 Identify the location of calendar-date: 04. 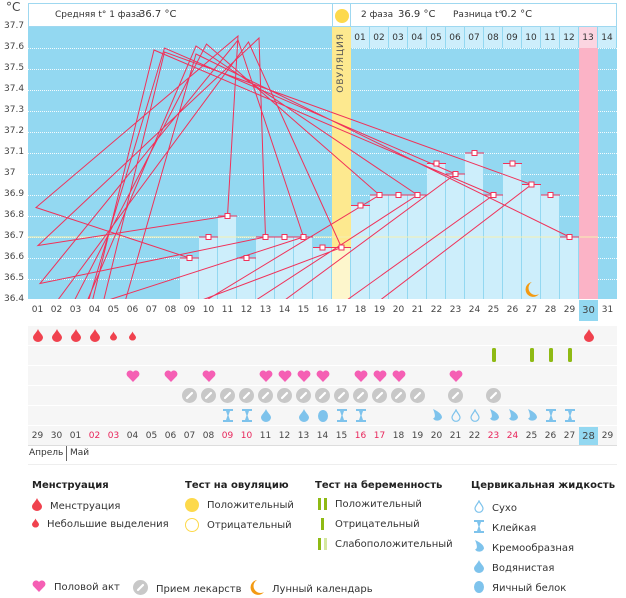
(132, 436).